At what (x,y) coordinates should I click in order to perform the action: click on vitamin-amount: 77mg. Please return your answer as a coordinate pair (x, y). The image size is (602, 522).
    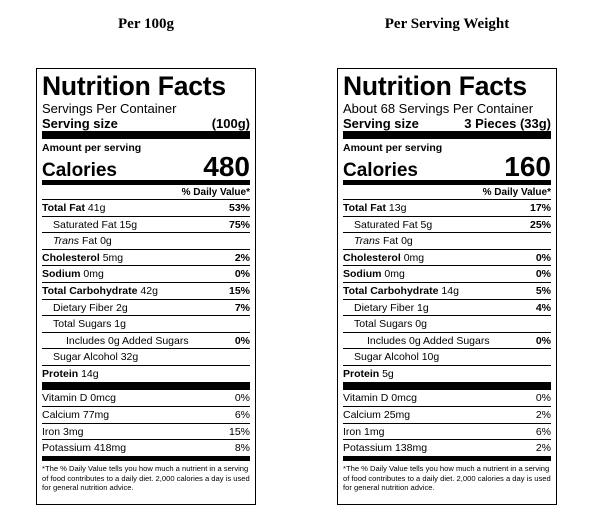
    Looking at the image, I should click on (96, 415).